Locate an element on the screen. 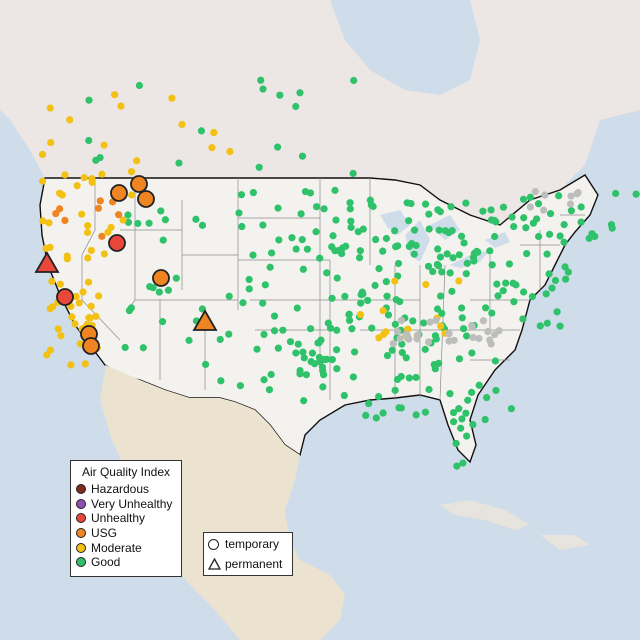  legend-item-usg: USG is located at coordinates (126, 533).